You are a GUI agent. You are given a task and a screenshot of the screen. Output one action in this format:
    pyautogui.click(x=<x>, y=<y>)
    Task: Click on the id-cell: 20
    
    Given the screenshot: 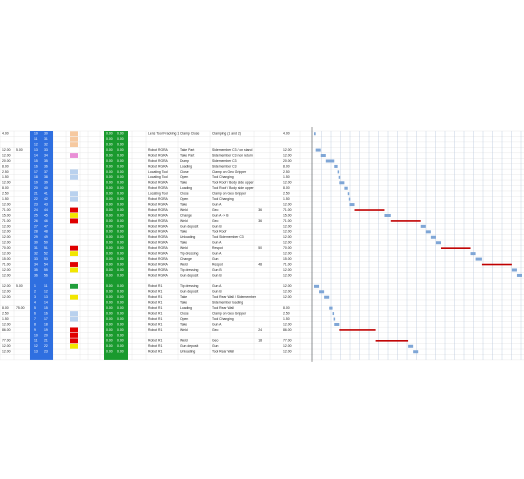 What is the action you would take?
    pyautogui.click(x=46, y=335)
    